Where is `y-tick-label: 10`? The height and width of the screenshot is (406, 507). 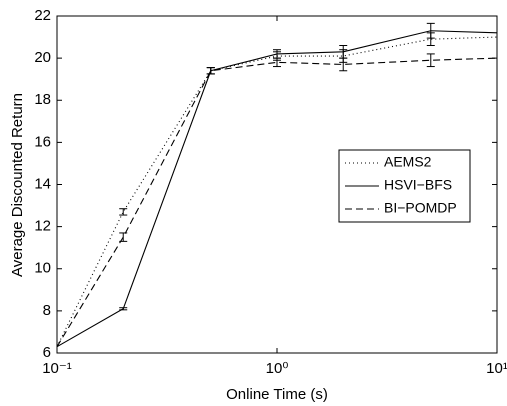
y-tick-label: 10 is located at coordinates (42, 268).